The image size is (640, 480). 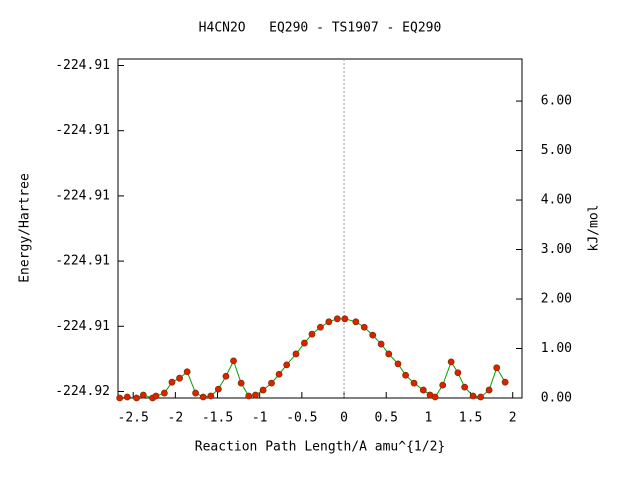 I want to click on y2-tick-label: 1.00, so click(x=556, y=348).